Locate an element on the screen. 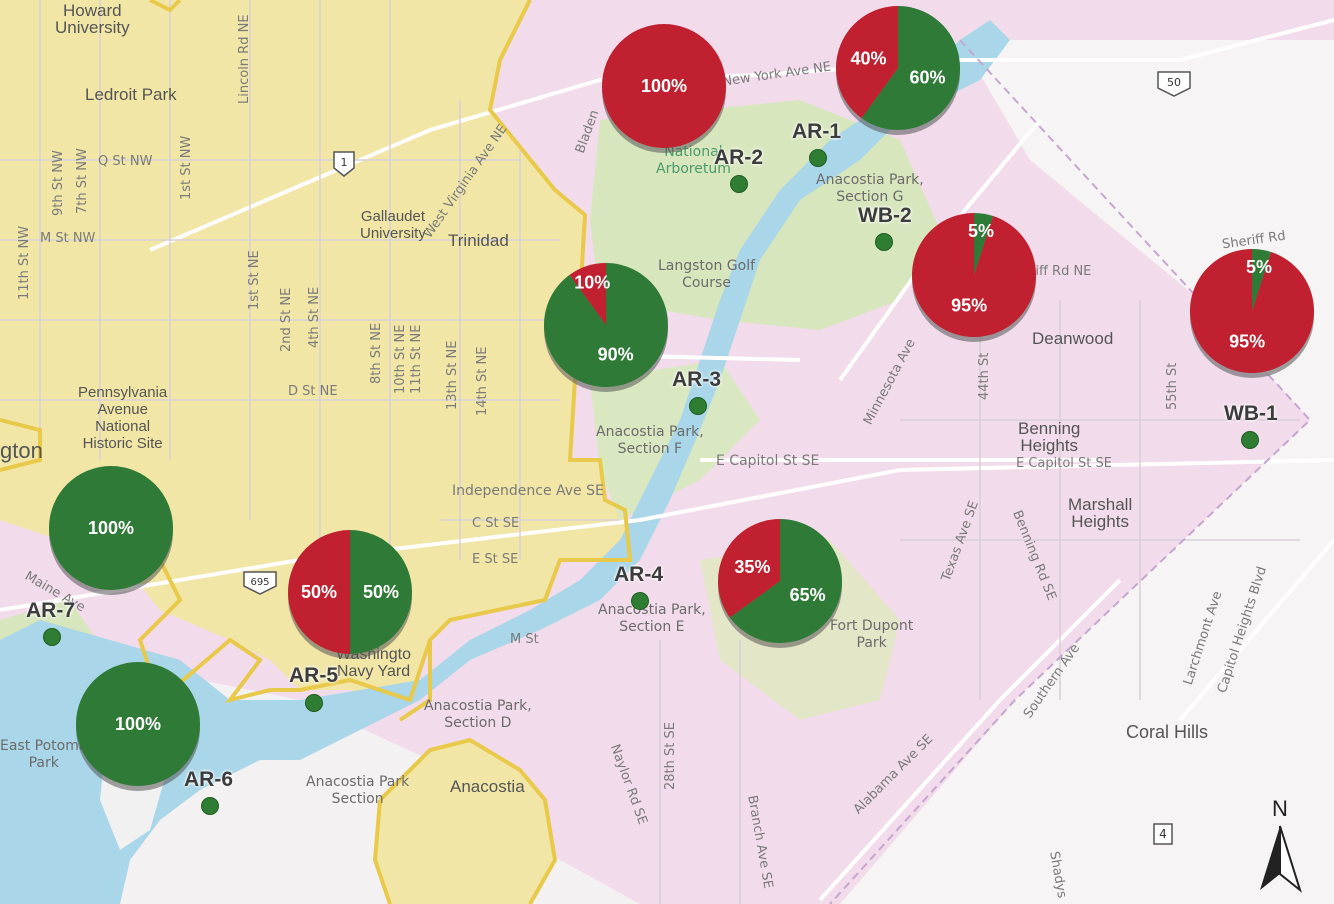 The width and height of the screenshot is (1334, 904). route-695-shield is located at coordinates (260, 583).